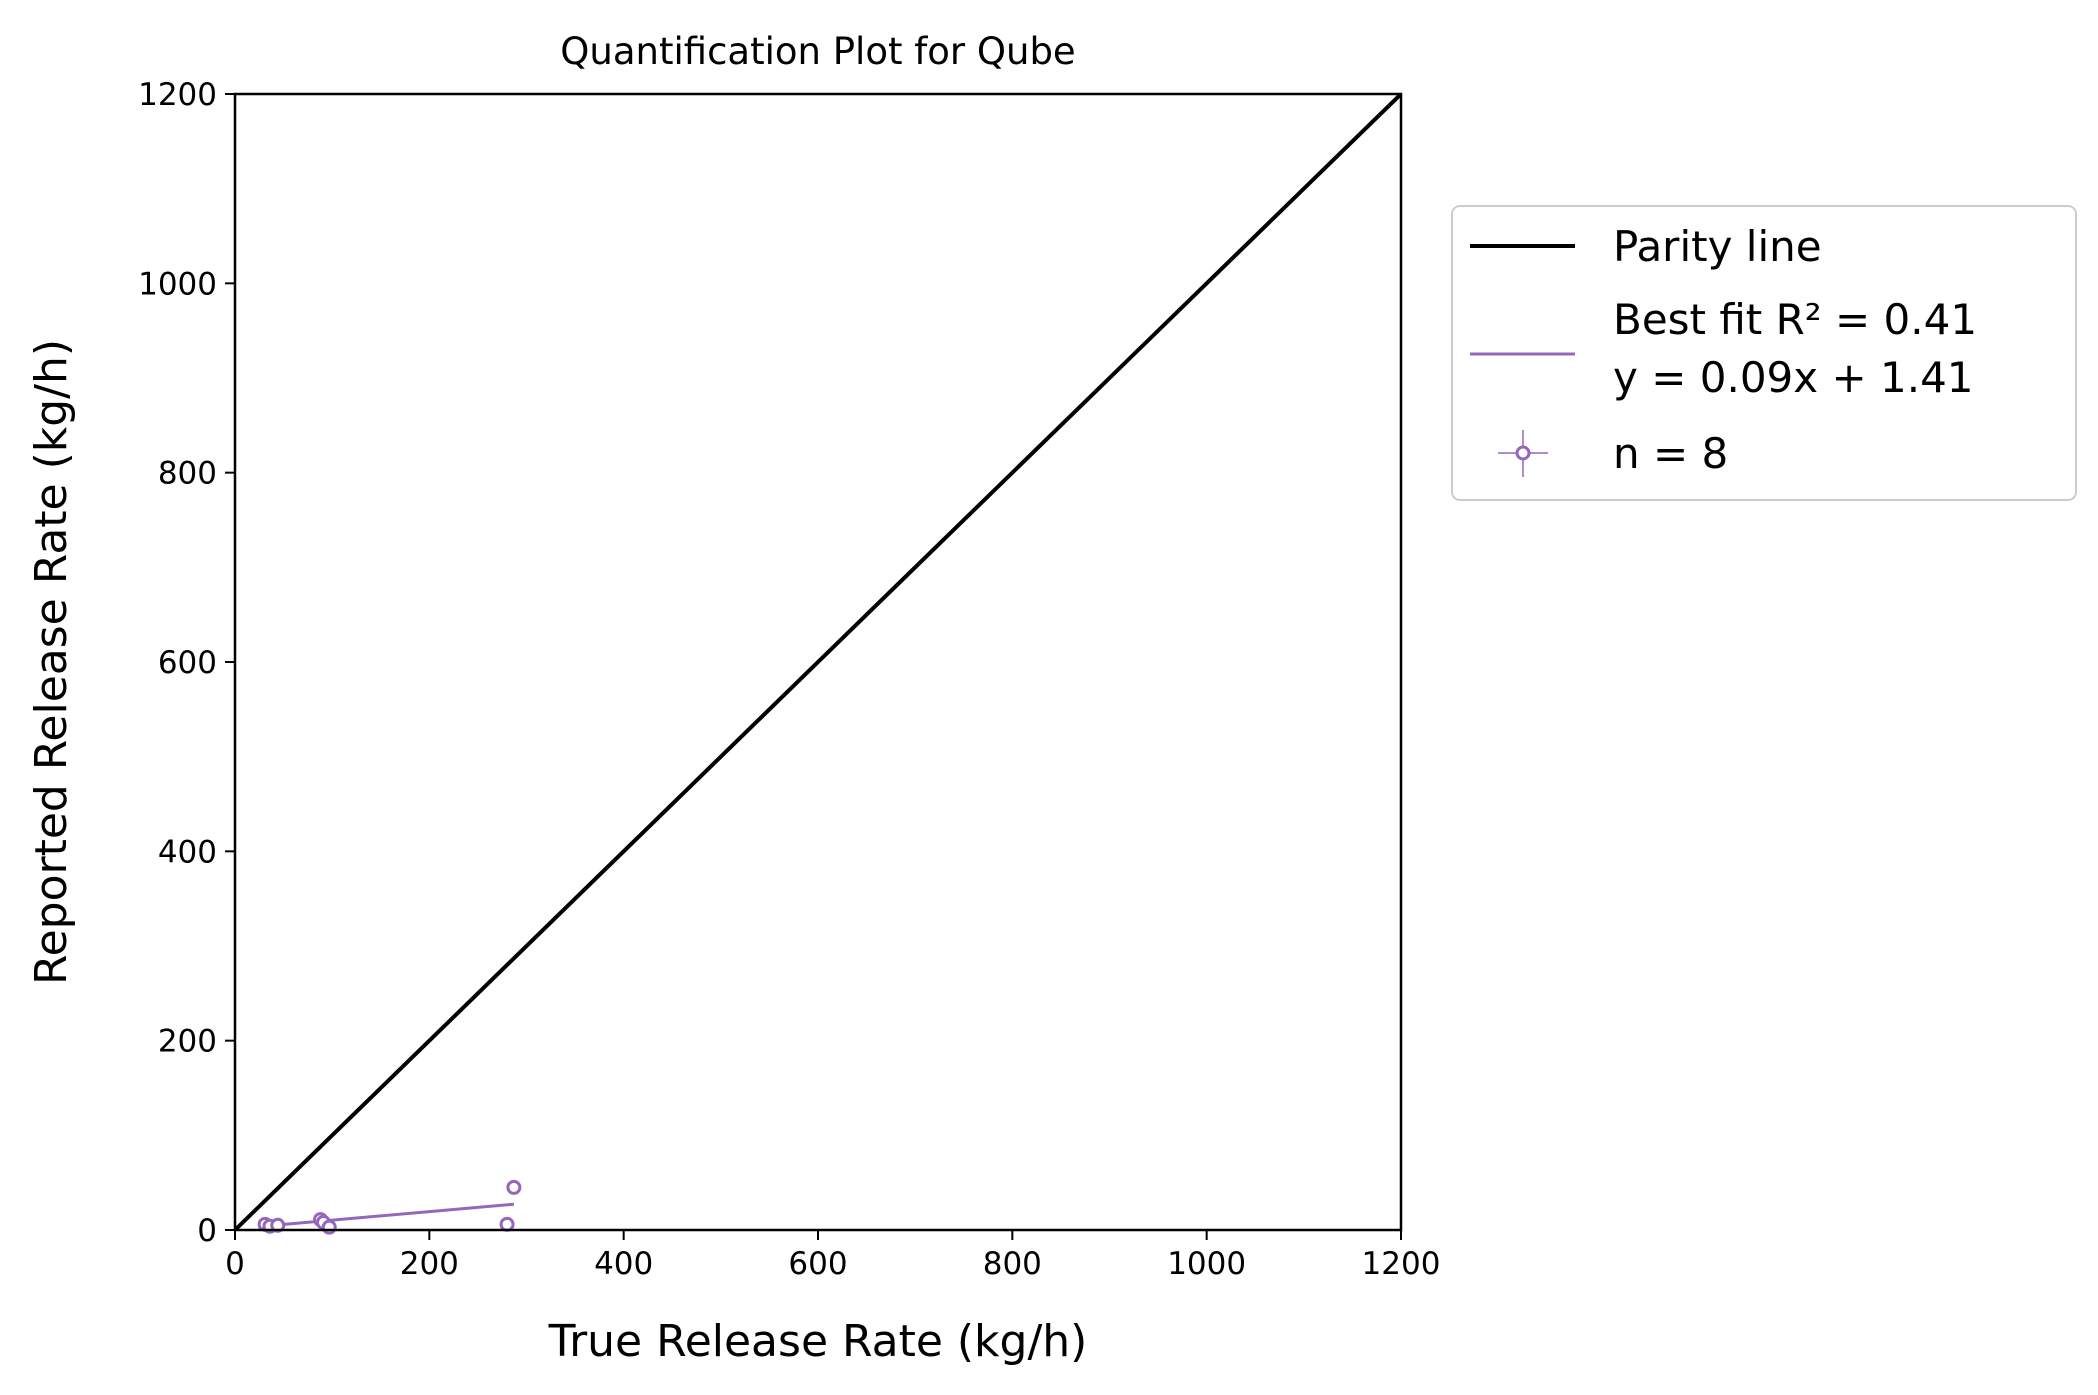 The image size is (2098, 1395). Describe the element at coordinates (177, 284) in the screenshot. I see `y-tick-label: 1000` at that location.